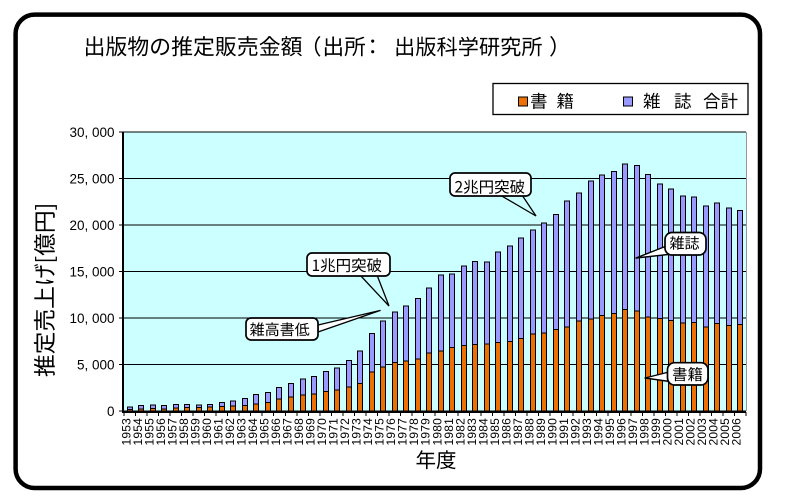 The image size is (791, 500). I want to click on svg-text: 2004, so click(714, 432).